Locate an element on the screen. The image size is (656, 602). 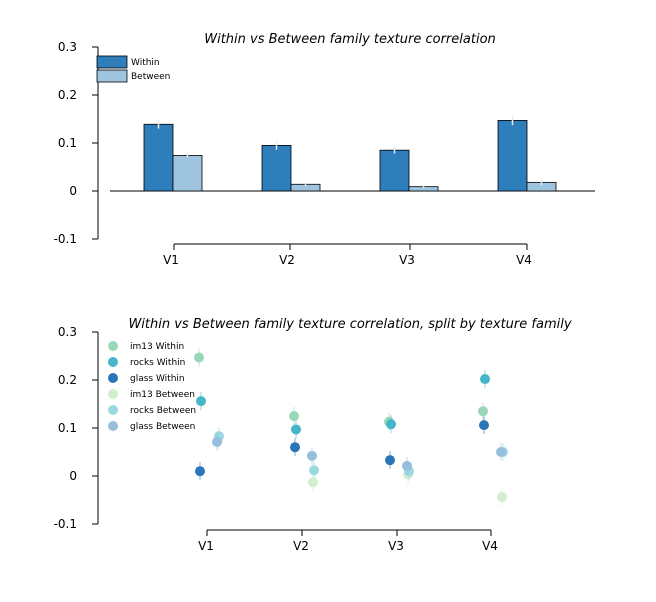
legend-label: Between is located at coordinates (150, 77).